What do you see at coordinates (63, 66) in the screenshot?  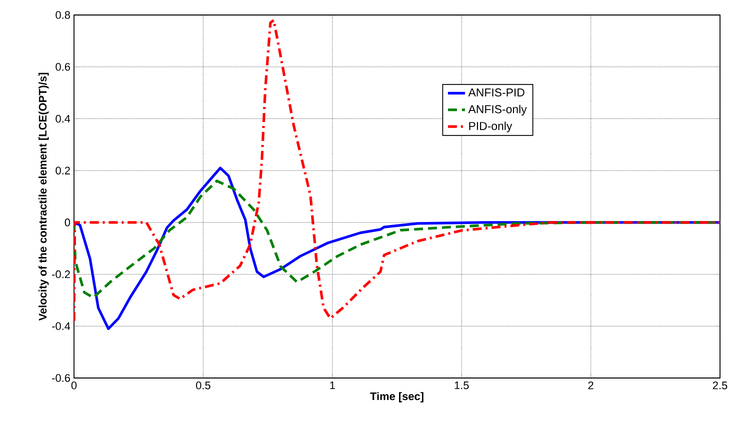 I see `y-tick-label: 0.6` at bounding box center [63, 66].